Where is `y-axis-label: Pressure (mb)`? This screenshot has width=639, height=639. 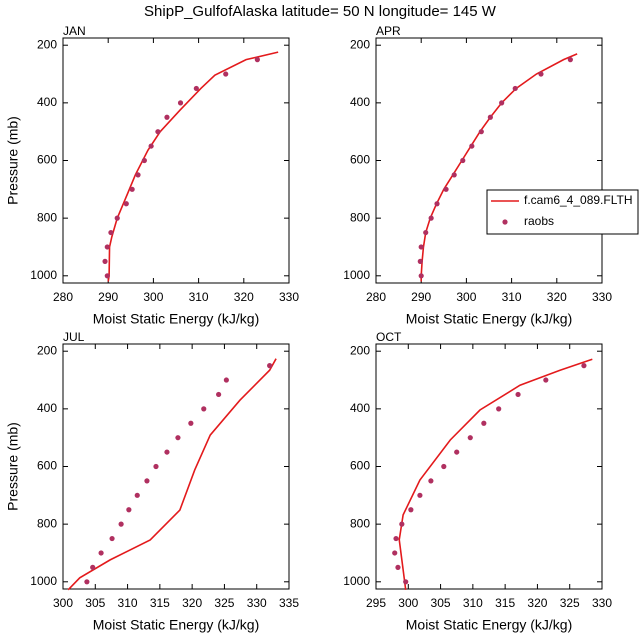
y-axis-label: Pressure (mb) is located at coordinates (13, 466).